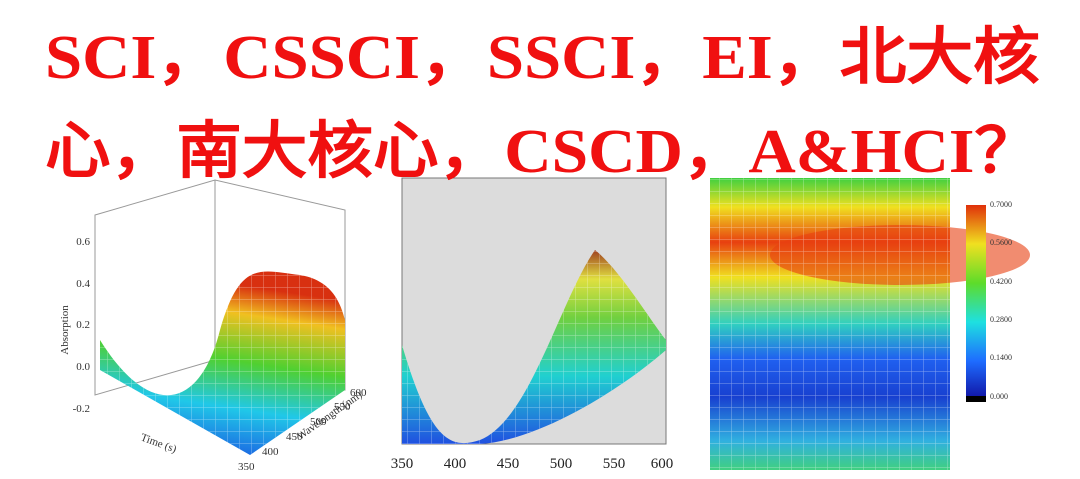 The image size is (1080, 479). What do you see at coordinates (83, 325) in the screenshot?
I see `y-tick: 0.2` at bounding box center [83, 325].